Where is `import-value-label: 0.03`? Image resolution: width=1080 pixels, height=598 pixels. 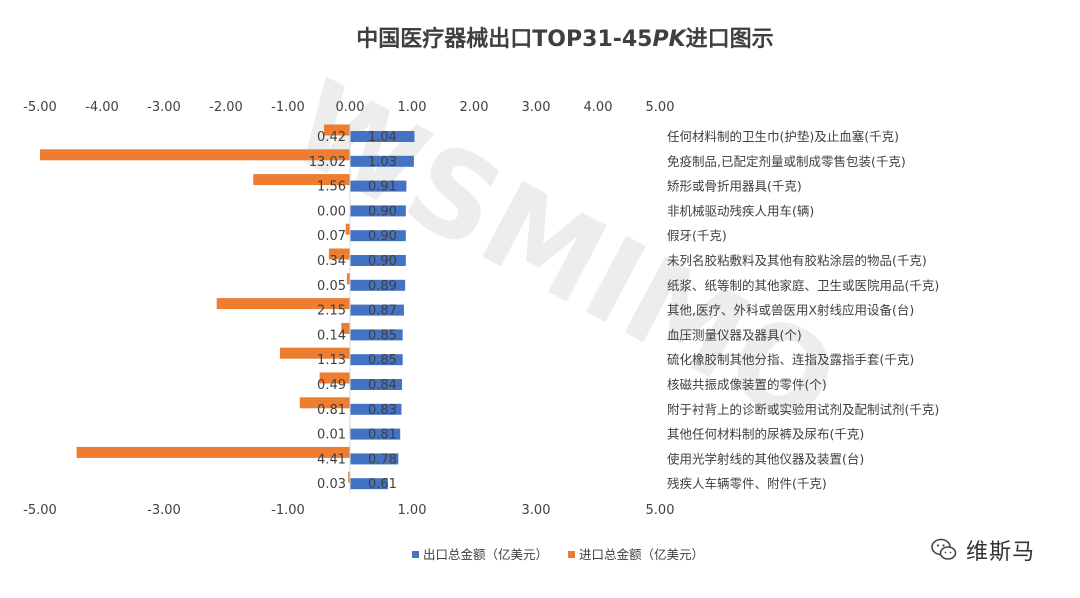
import-value-label: 0.03 is located at coordinates (331, 484).